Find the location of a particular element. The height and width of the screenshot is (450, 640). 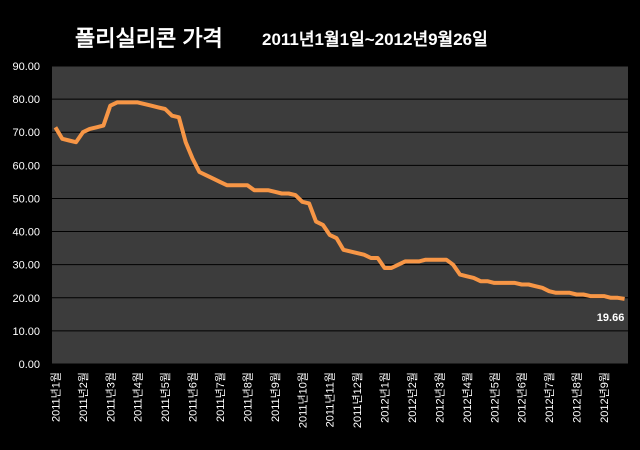

x-tick-label: 2012년3월 is located at coordinates (439, 397).